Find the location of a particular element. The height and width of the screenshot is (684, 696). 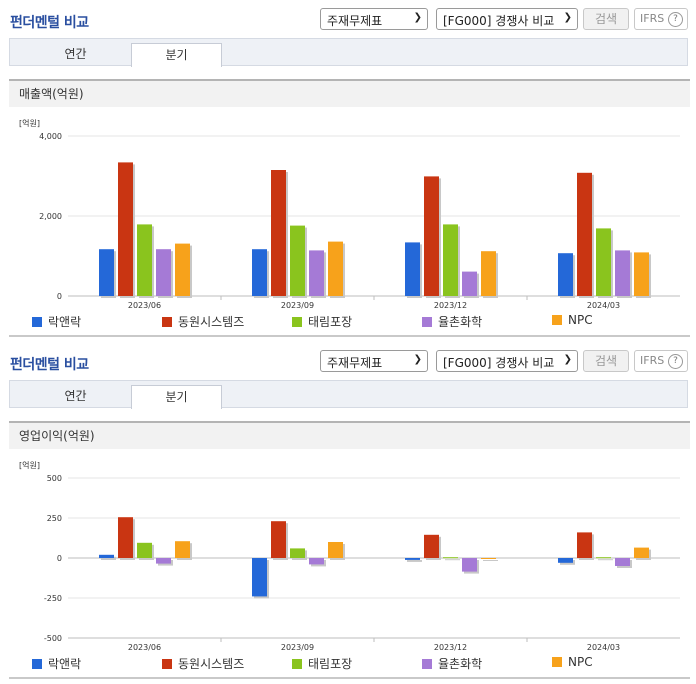

unit-label: [억원] is located at coordinates (29, 465).